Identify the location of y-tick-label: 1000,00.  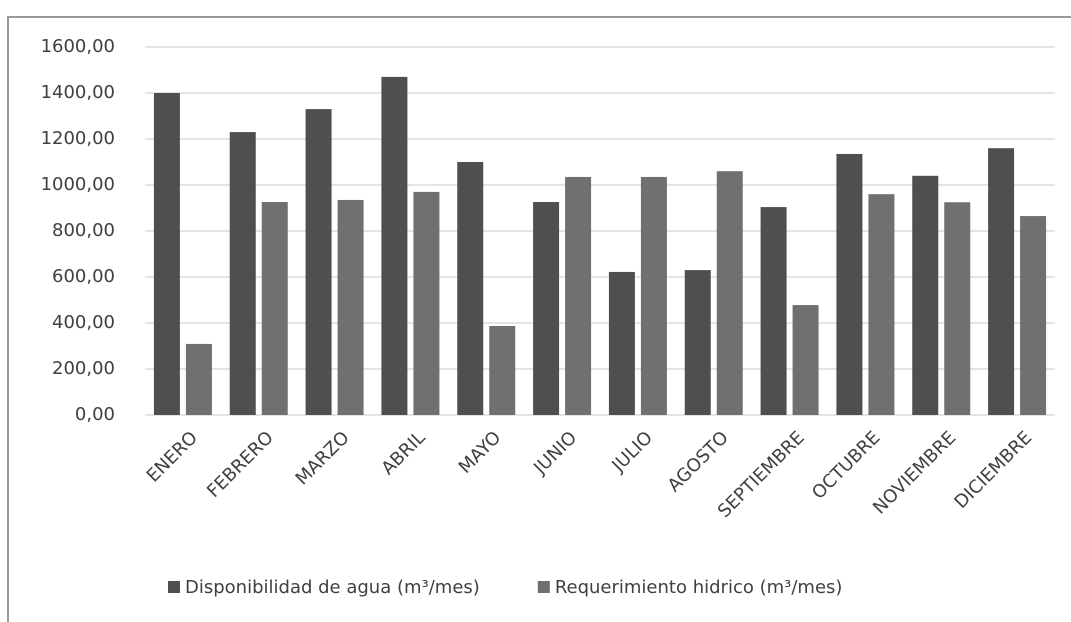
(78, 184).